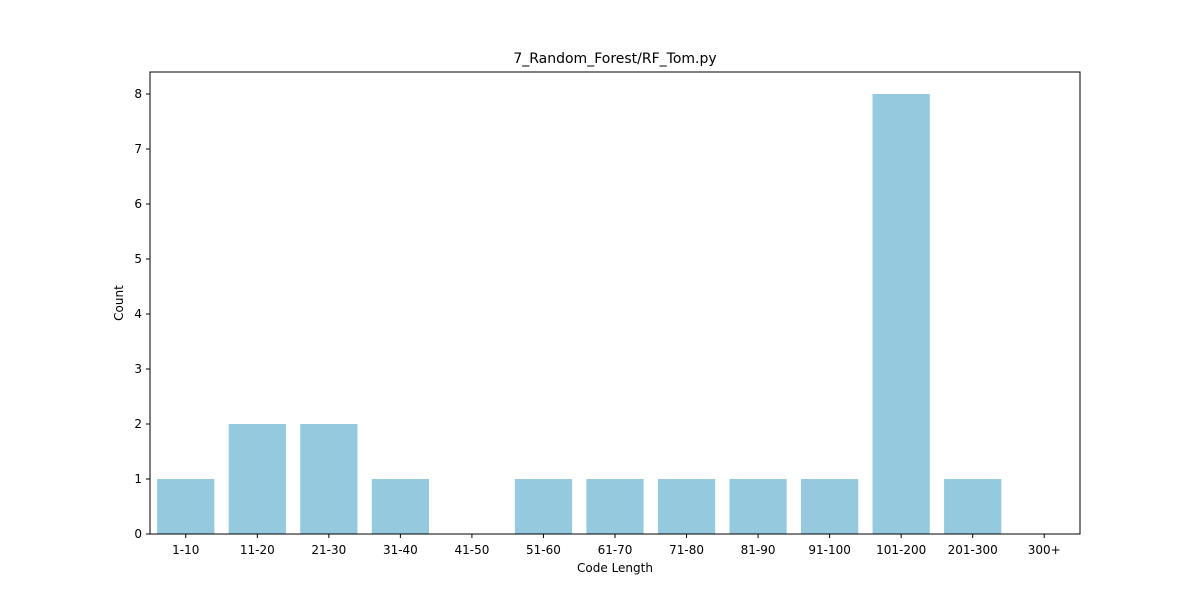 Image resolution: width=1200 pixels, height=600 pixels. I want to click on y-tick-label: 5, so click(138, 259).